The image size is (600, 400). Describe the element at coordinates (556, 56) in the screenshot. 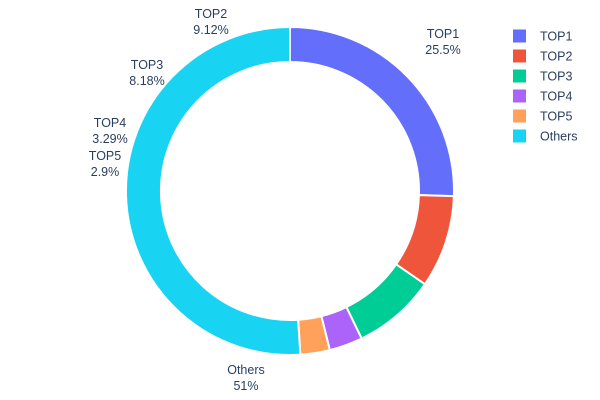

I see `legend-label: TOP2` at that location.